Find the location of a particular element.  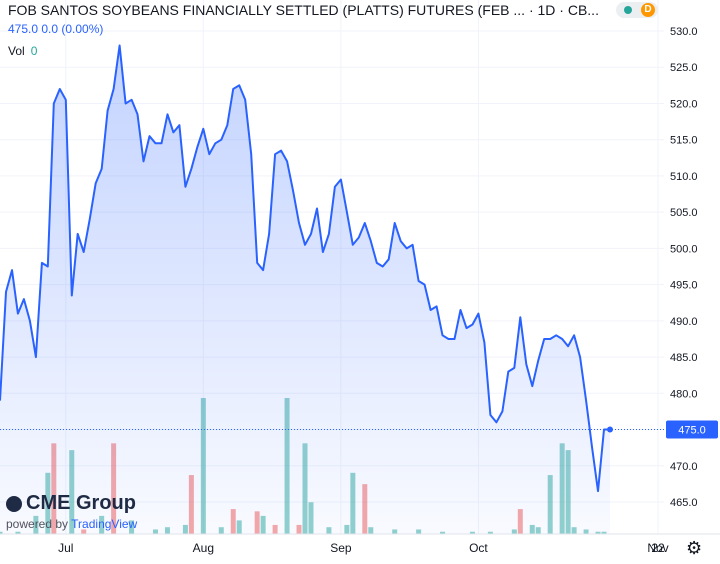

y-tick-label: 490.0 is located at coordinates (684, 322).